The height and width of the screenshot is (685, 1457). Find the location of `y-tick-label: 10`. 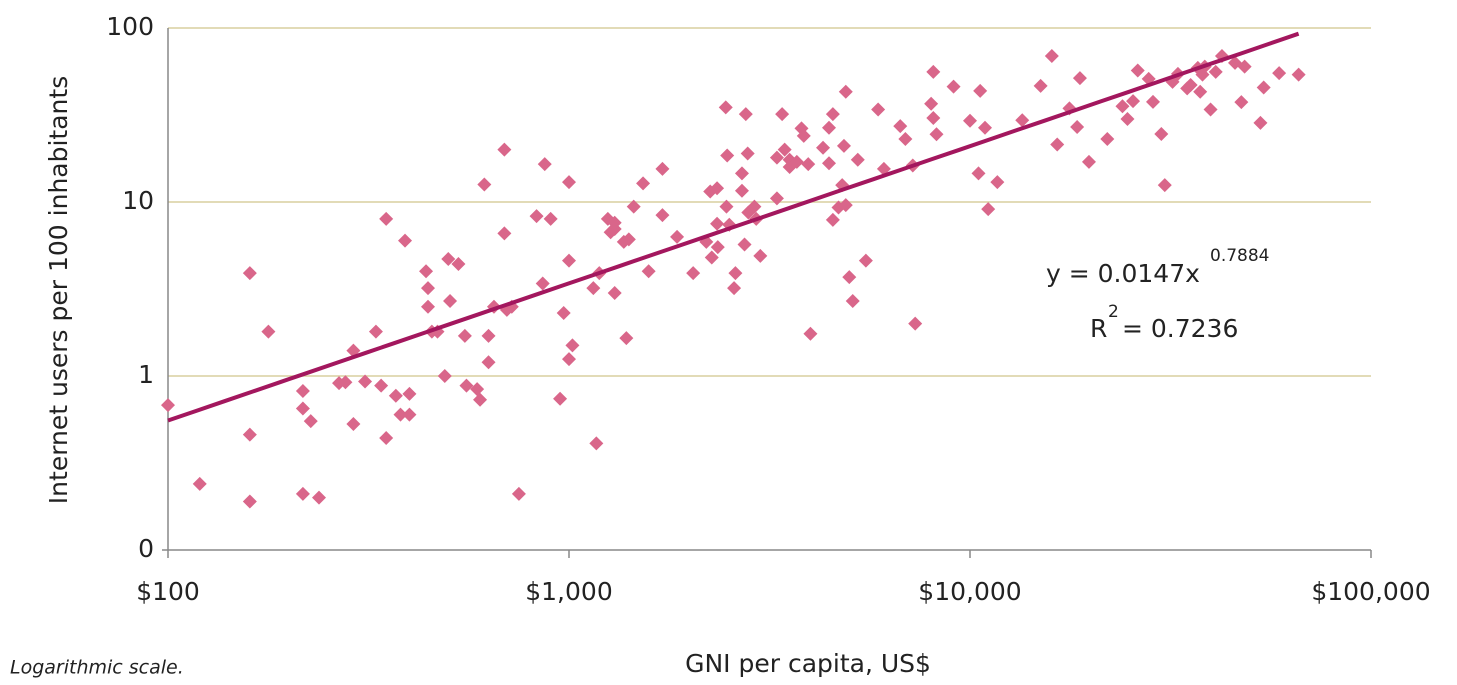

y-tick-label: 10 is located at coordinates (138, 200).